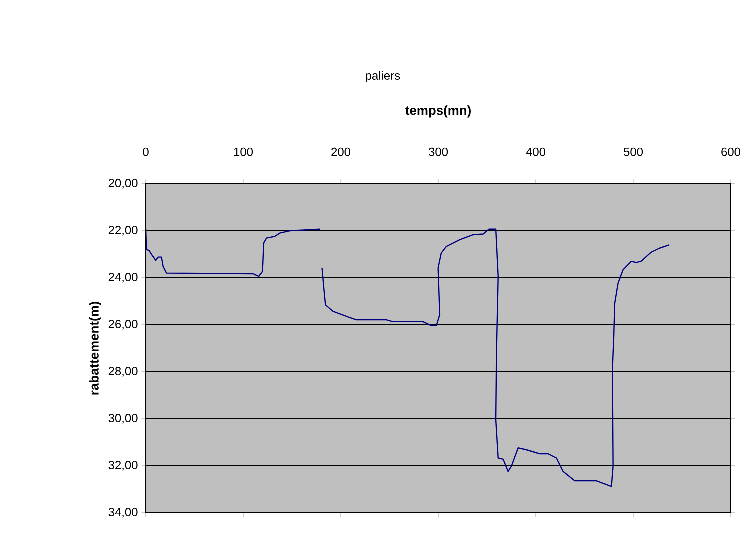 The width and height of the screenshot is (755, 546). I want to click on x-tick-label: 500, so click(634, 152).